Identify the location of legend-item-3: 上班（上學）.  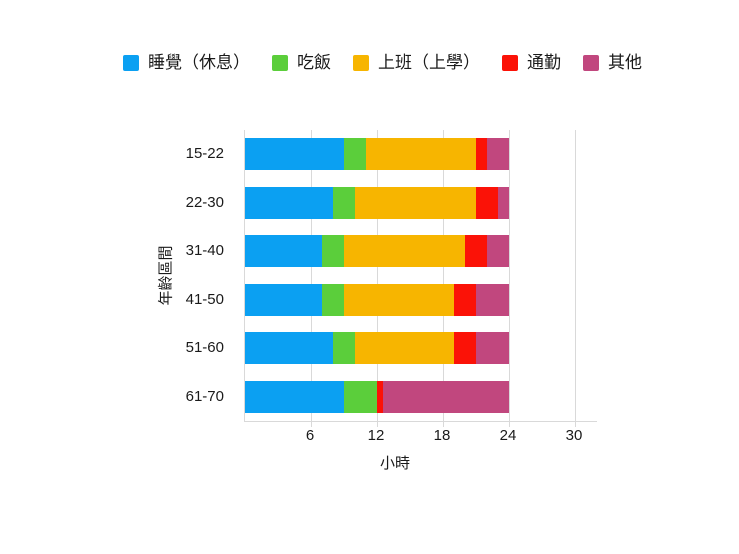
(416, 63).